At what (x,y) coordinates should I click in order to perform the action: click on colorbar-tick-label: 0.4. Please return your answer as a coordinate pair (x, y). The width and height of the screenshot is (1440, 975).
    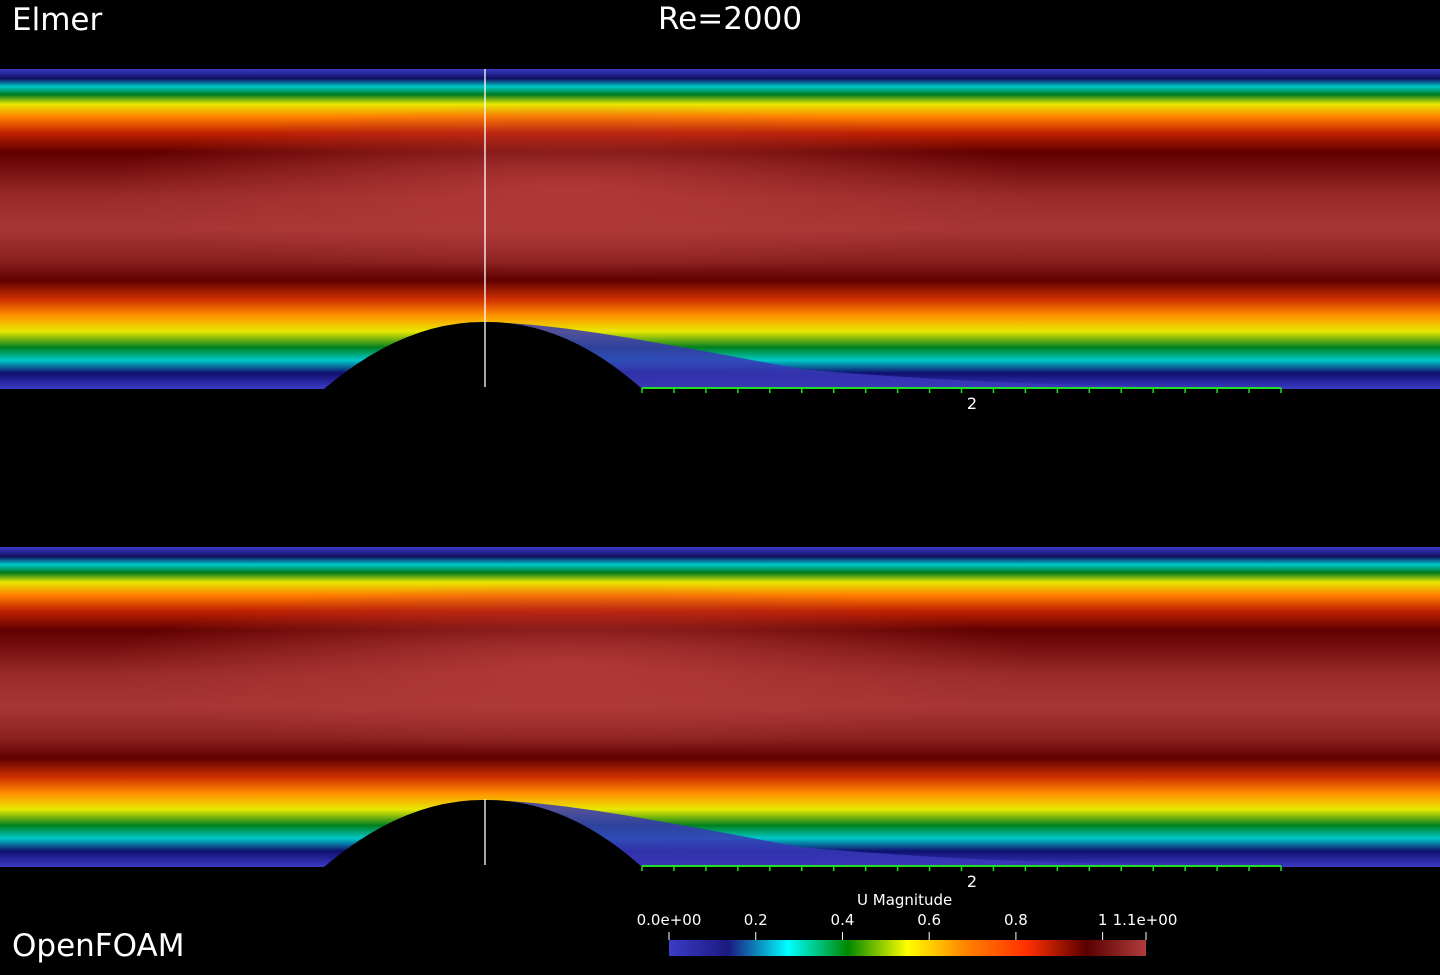
    Looking at the image, I should click on (842, 920).